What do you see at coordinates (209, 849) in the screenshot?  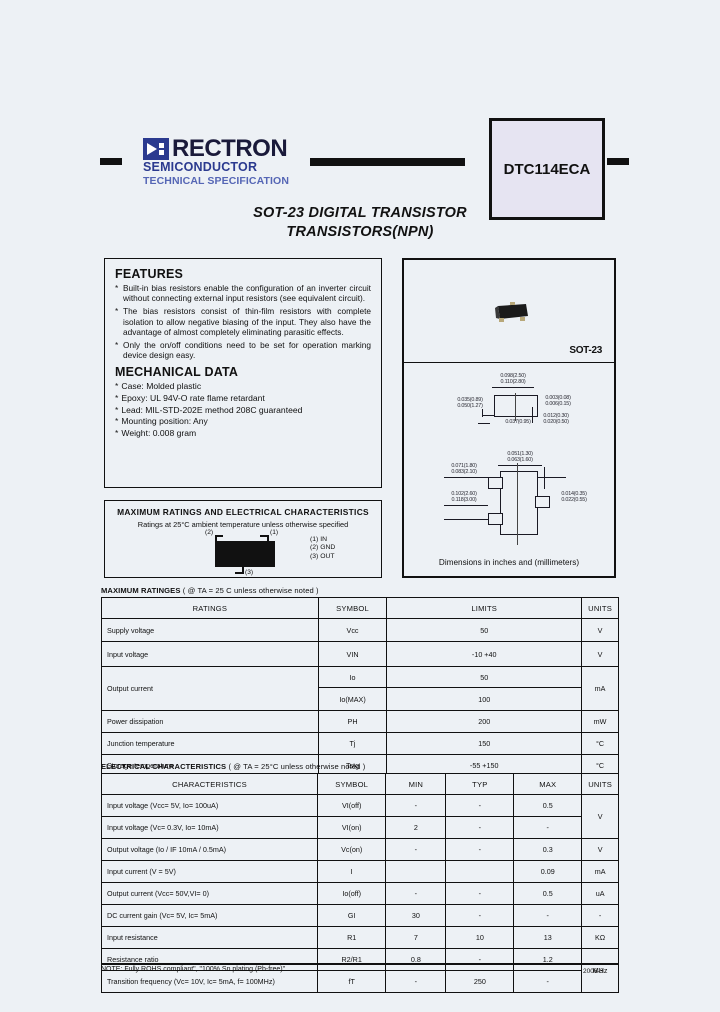 I see `cell-characteristic: Output voltage (Io / IF 10mA / 0.5mA)` at bounding box center [209, 849].